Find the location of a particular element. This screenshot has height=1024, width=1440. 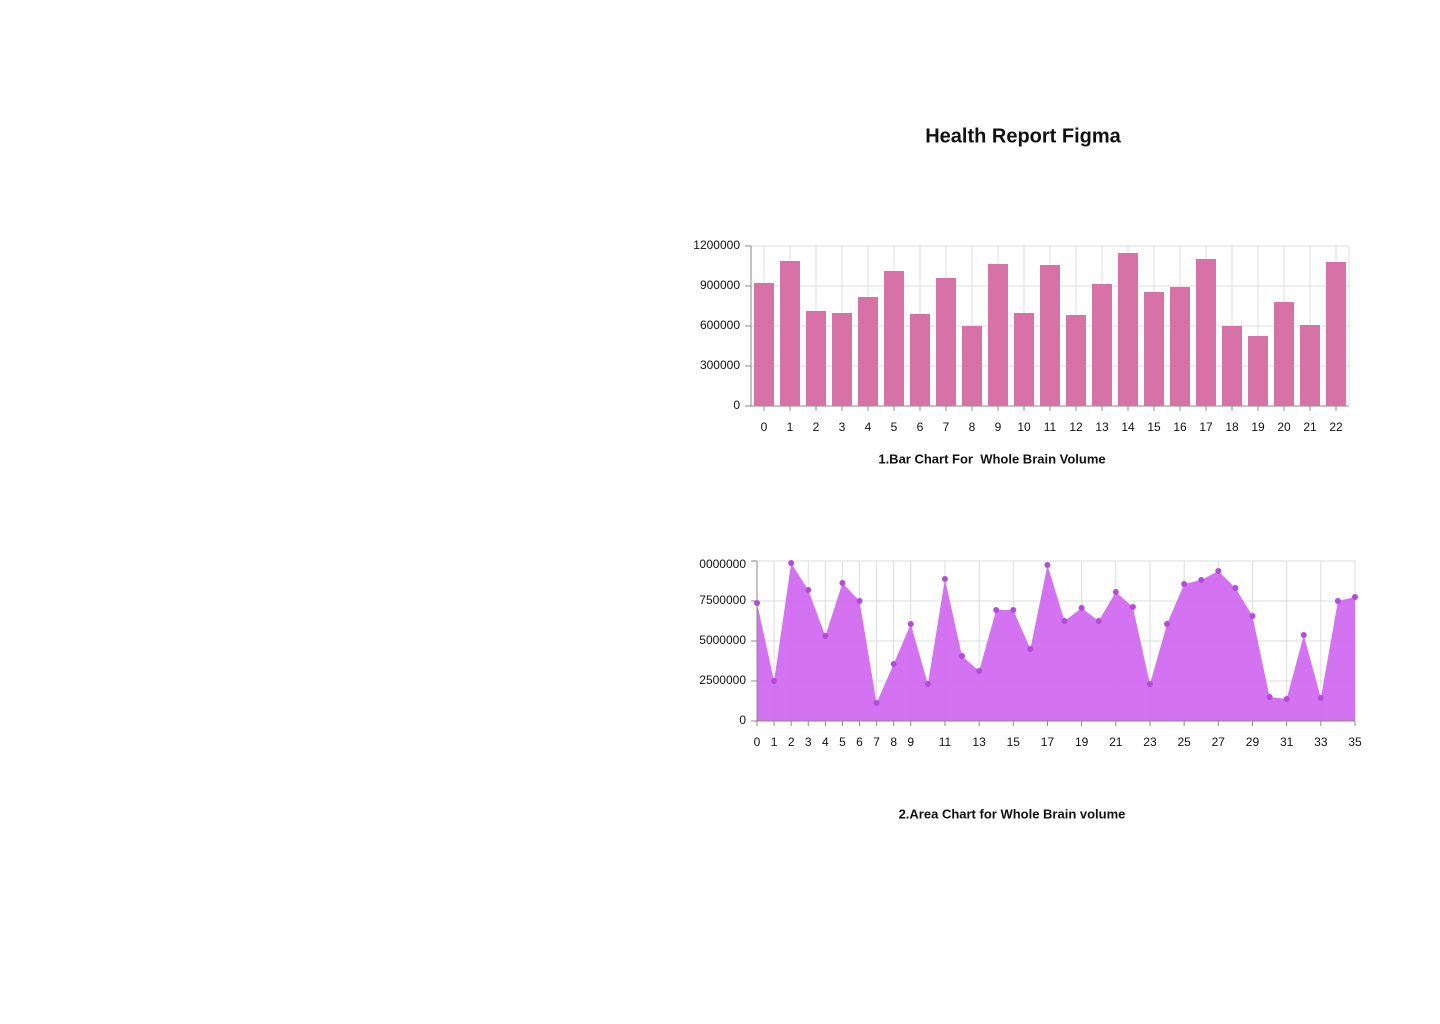

y-tick-label: 1200000 is located at coordinates (716, 245).